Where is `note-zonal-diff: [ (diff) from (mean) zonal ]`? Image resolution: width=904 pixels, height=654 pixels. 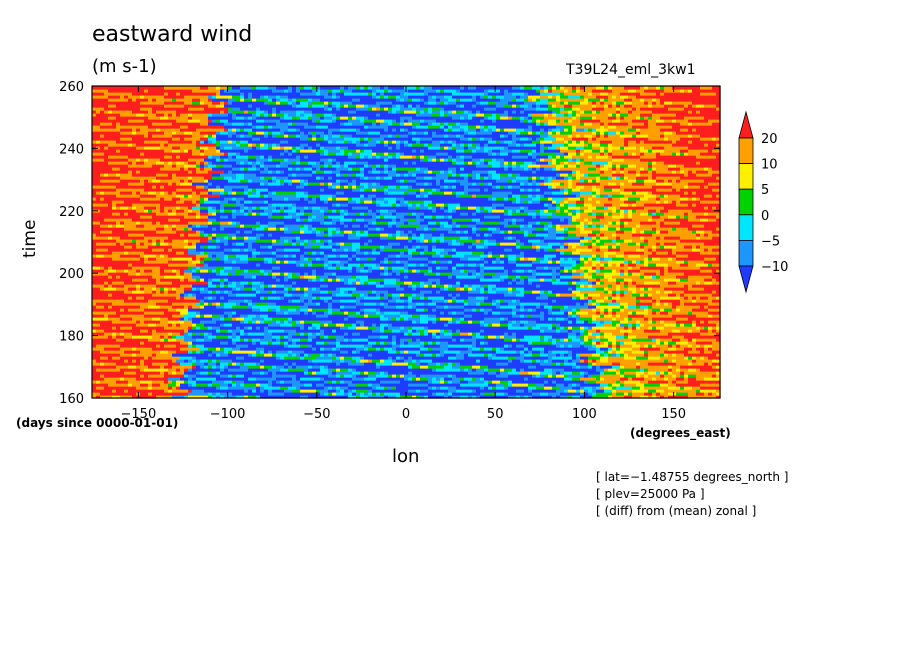 note-zonal-diff: [ (diff) from (mean) zonal ] is located at coordinates (676, 511).